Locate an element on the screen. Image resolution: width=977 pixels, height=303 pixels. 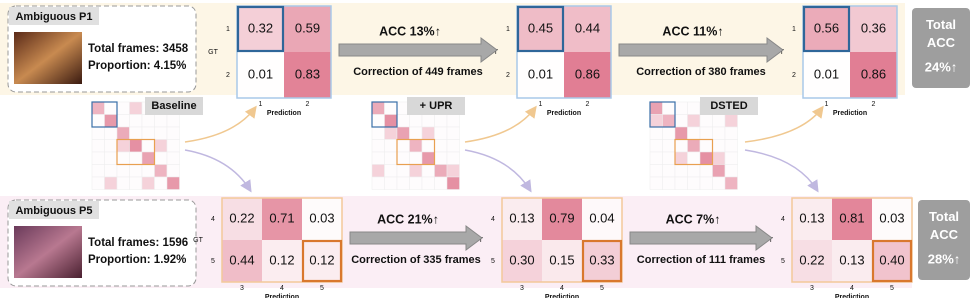
cell-value: 0.32 is located at coordinates (260, 27).